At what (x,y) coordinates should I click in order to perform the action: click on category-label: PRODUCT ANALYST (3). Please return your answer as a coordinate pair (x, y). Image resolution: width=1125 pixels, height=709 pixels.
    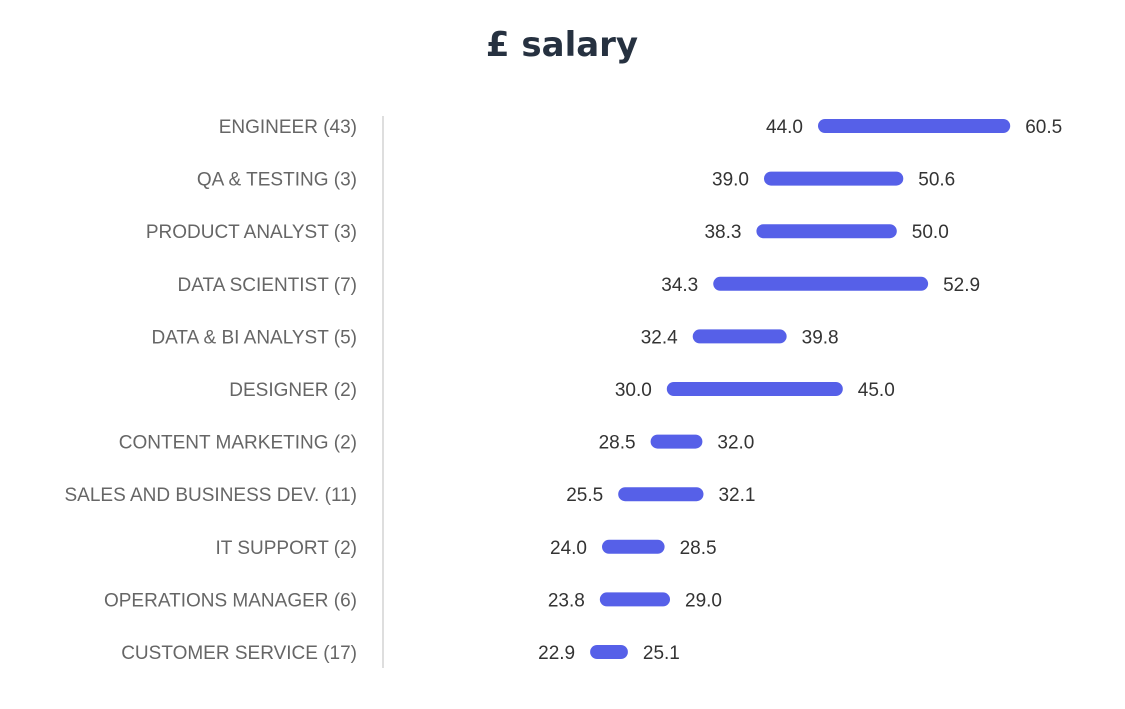
    Looking at the image, I should click on (251, 232).